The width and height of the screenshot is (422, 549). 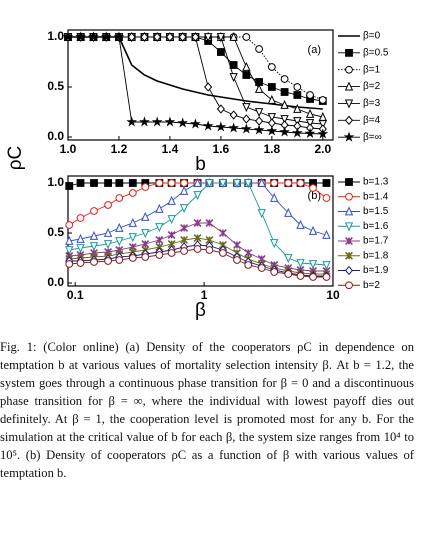 I want to click on x-tick-label: 1.4, so click(x=170, y=149).